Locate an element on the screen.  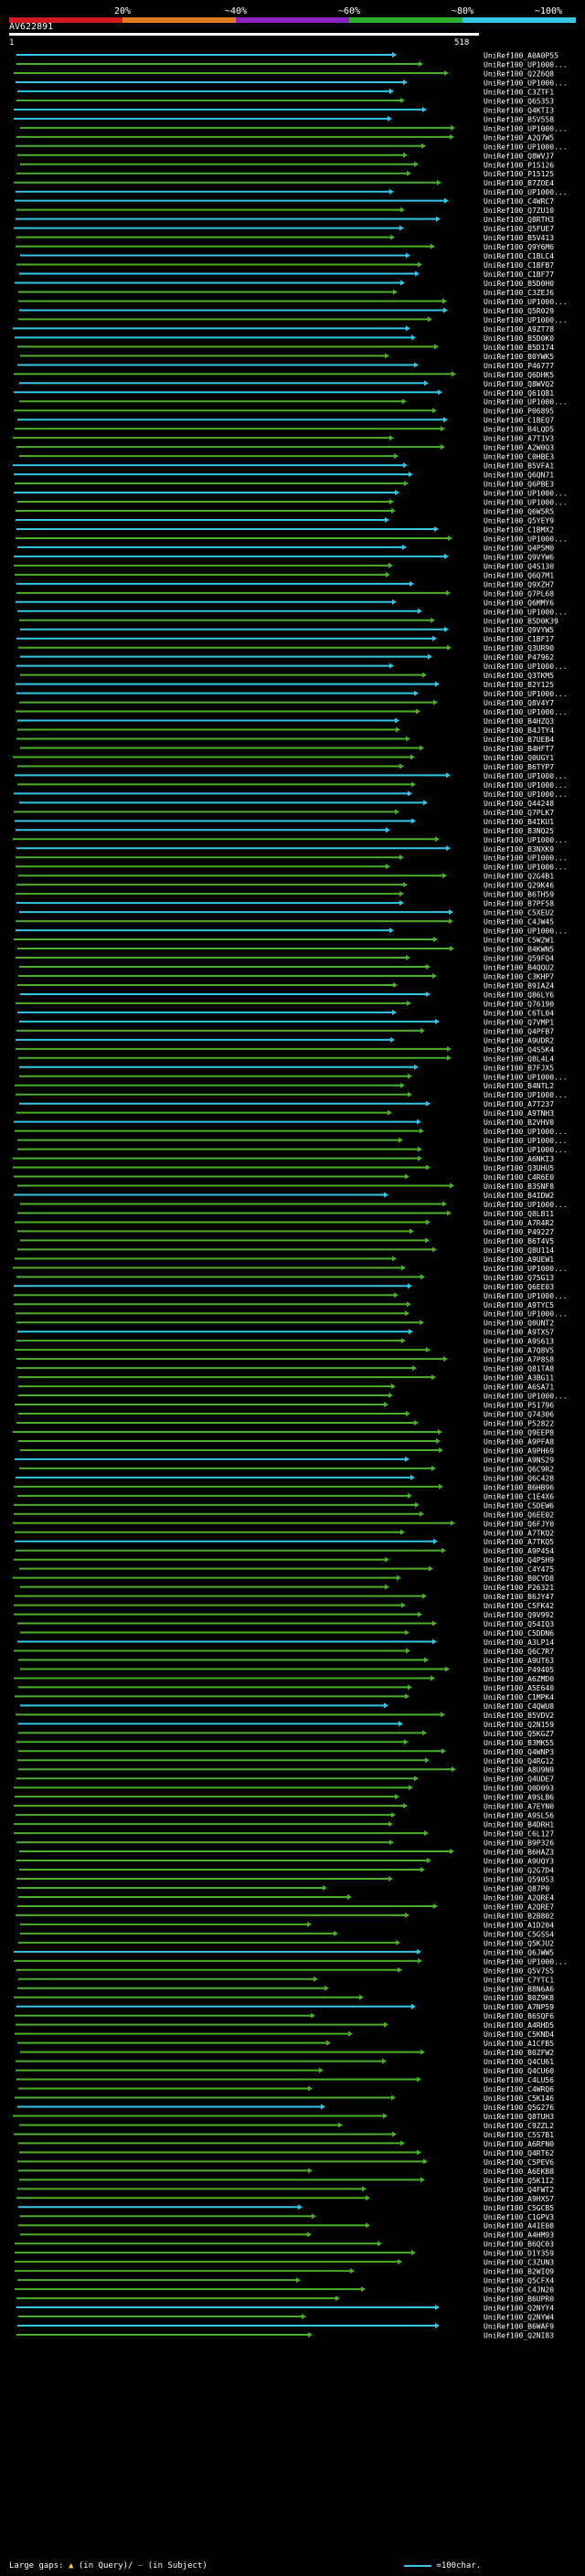
hit-label: UniRef100_Q4CU61 is located at coordinates (519, 2062).